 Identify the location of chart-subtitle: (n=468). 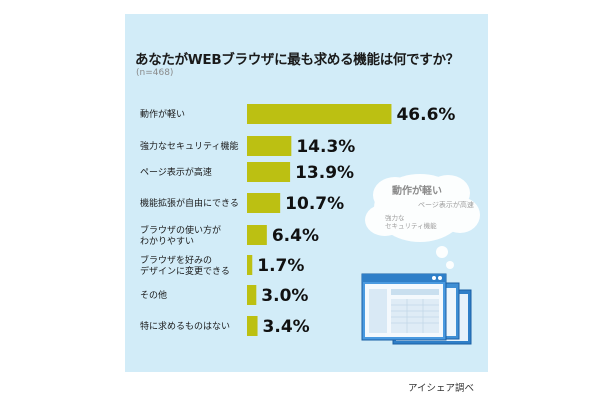
(155, 73).